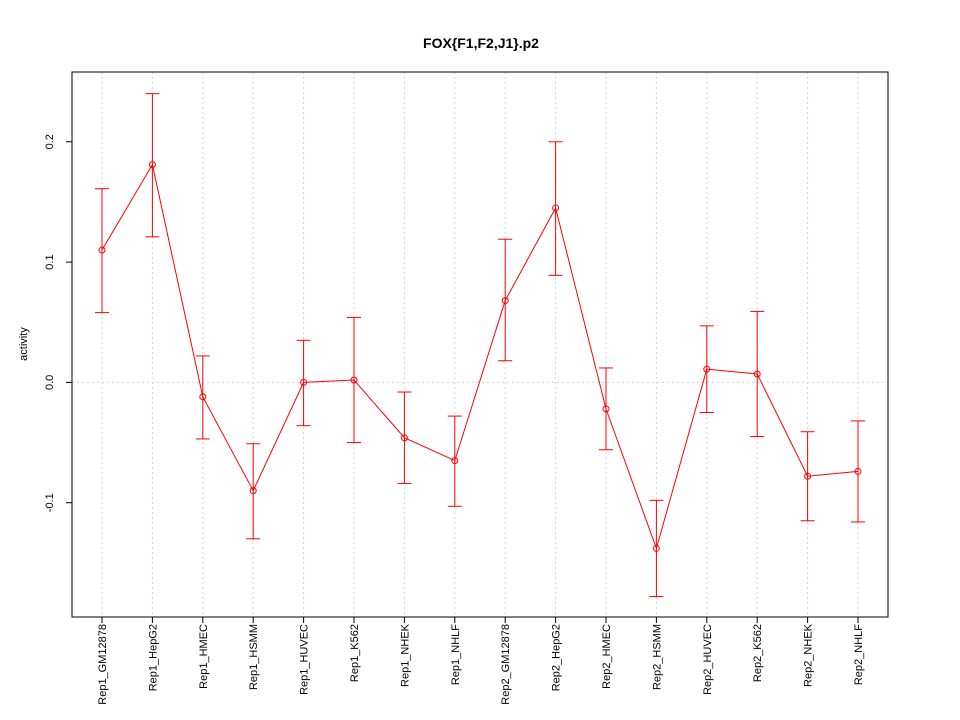  I want to click on x-tick-label: Rep2_K562, so click(758, 653).